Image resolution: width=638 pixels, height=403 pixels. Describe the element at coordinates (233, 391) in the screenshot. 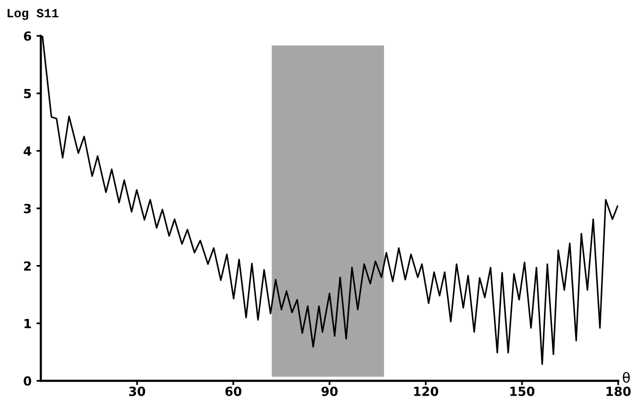

I see `x-tick-label: 60` at that location.